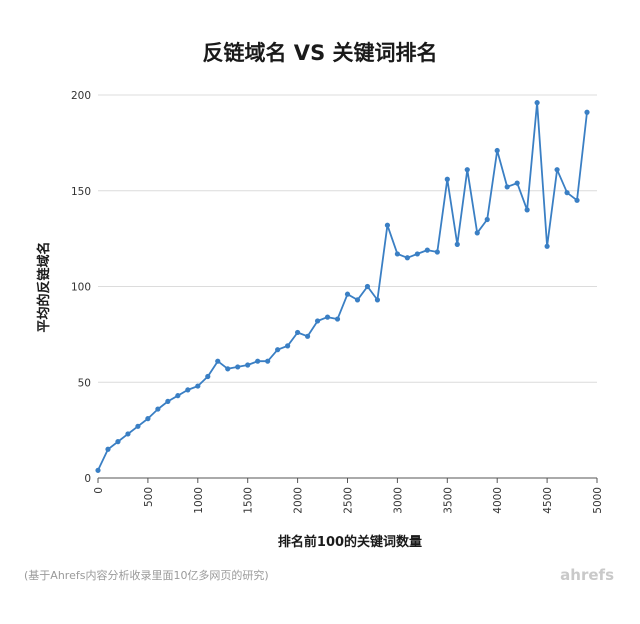 The image size is (640, 624). What do you see at coordinates (44, 286) in the screenshot?
I see `y-axis-label: 平均的反链域名` at bounding box center [44, 286].